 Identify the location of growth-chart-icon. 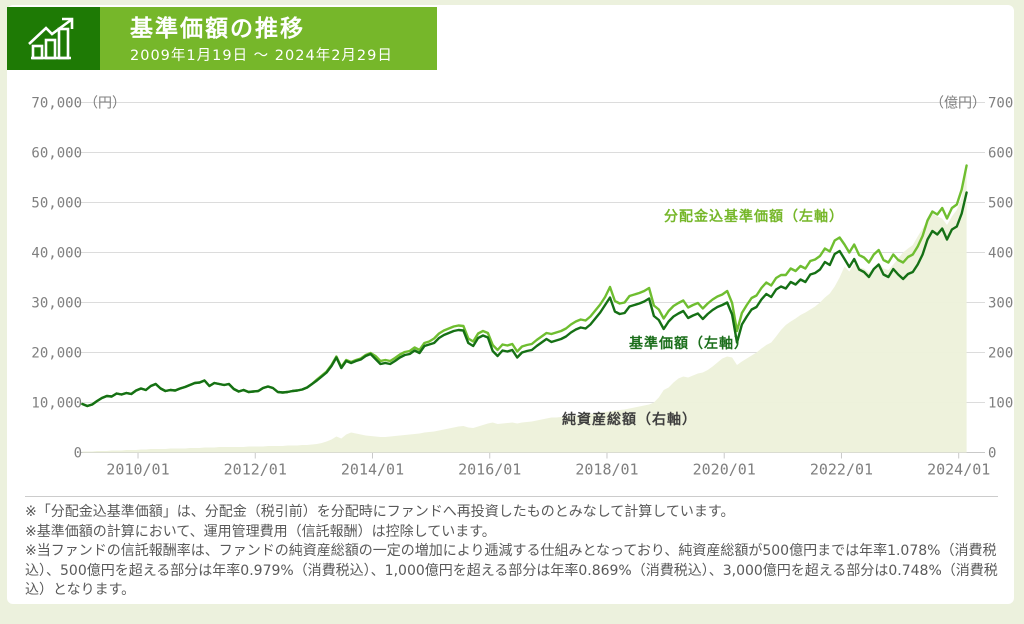
(53, 38).